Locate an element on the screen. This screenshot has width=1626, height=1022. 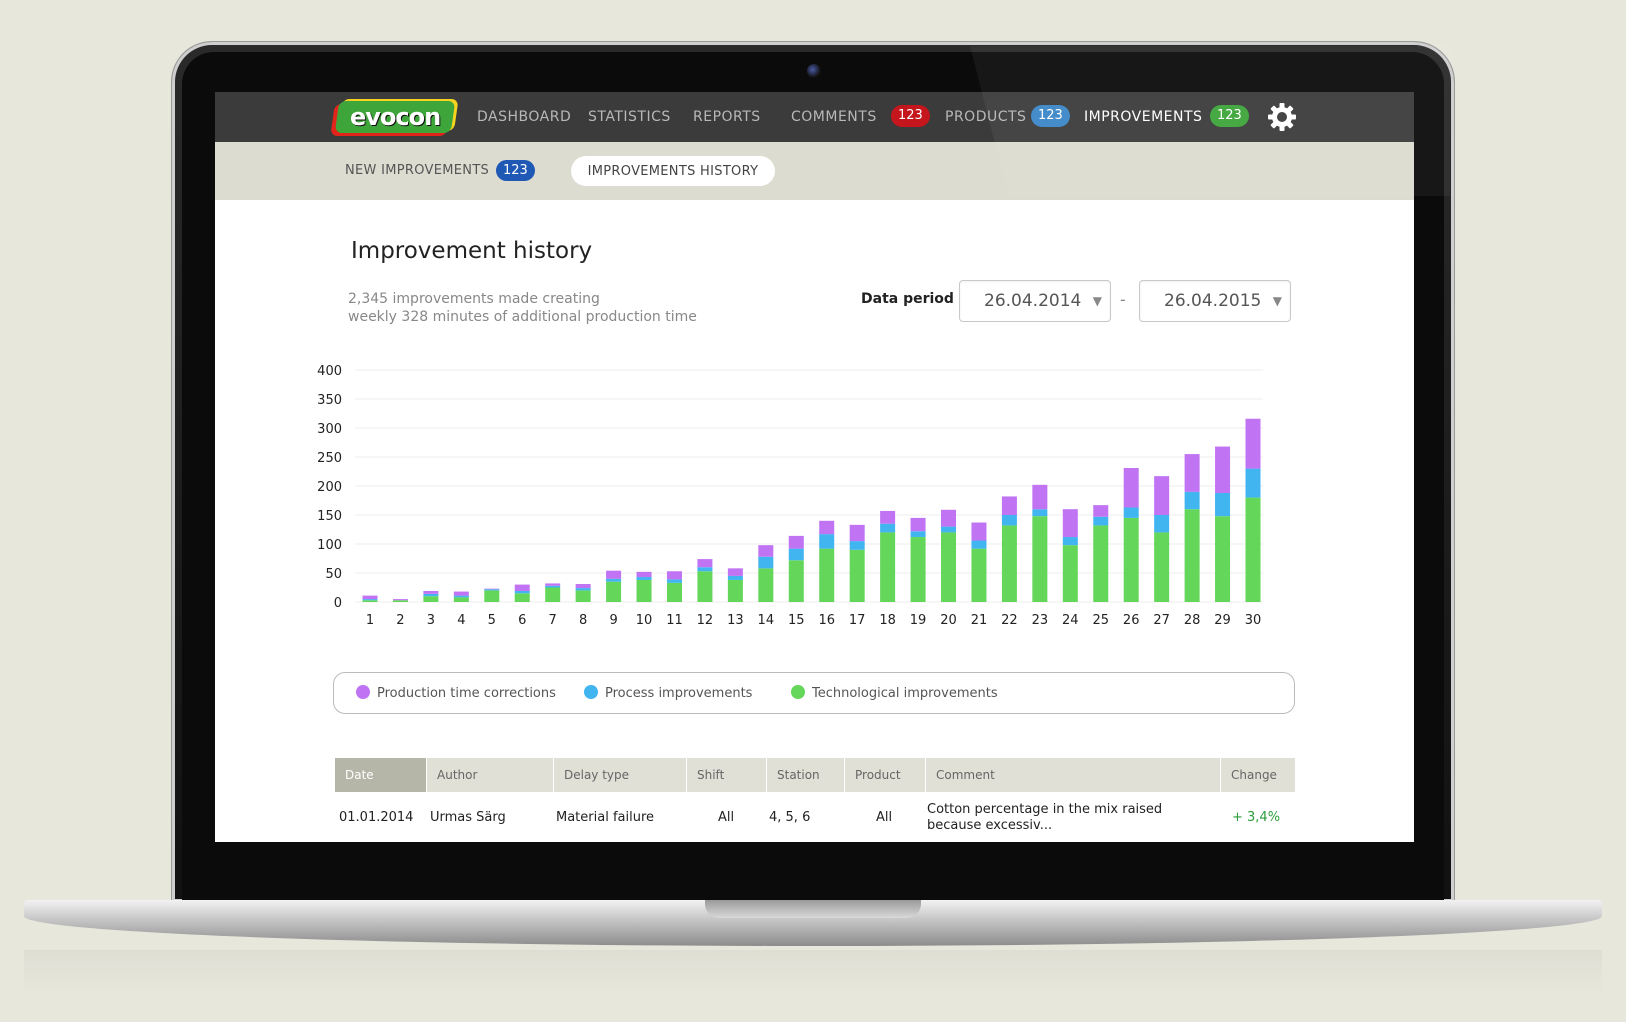
column-shift: Shift is located at coordinates (727, 775).